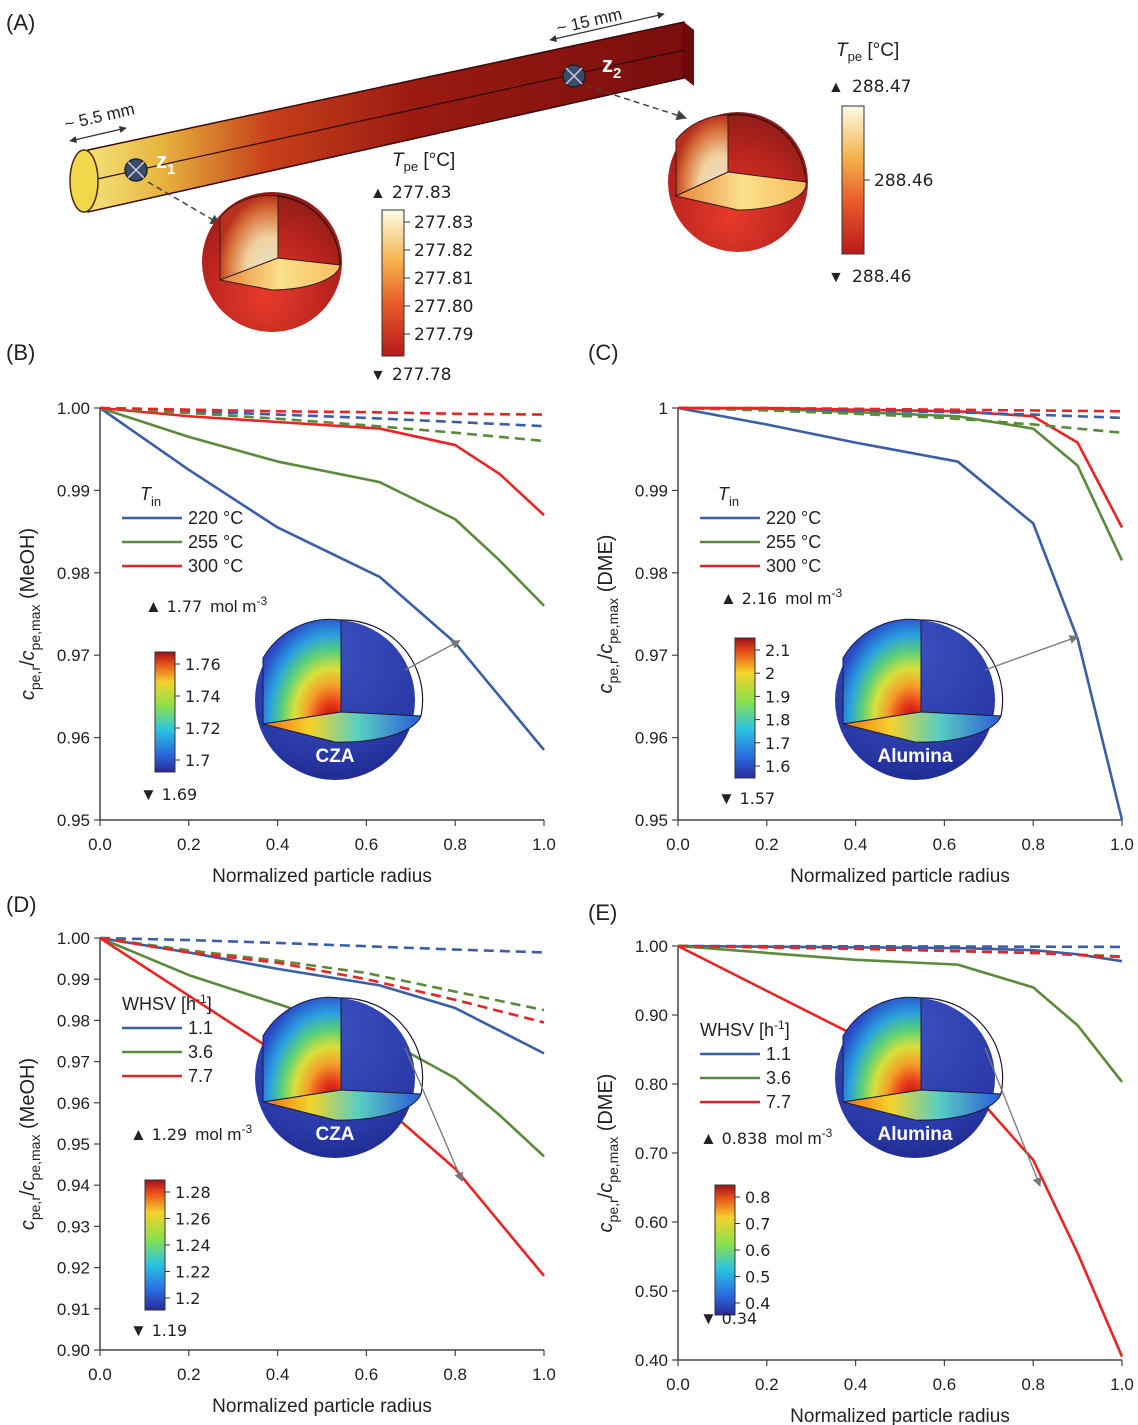  I want to click on conc-legend-tick: 0.7, so click(757, 1224).